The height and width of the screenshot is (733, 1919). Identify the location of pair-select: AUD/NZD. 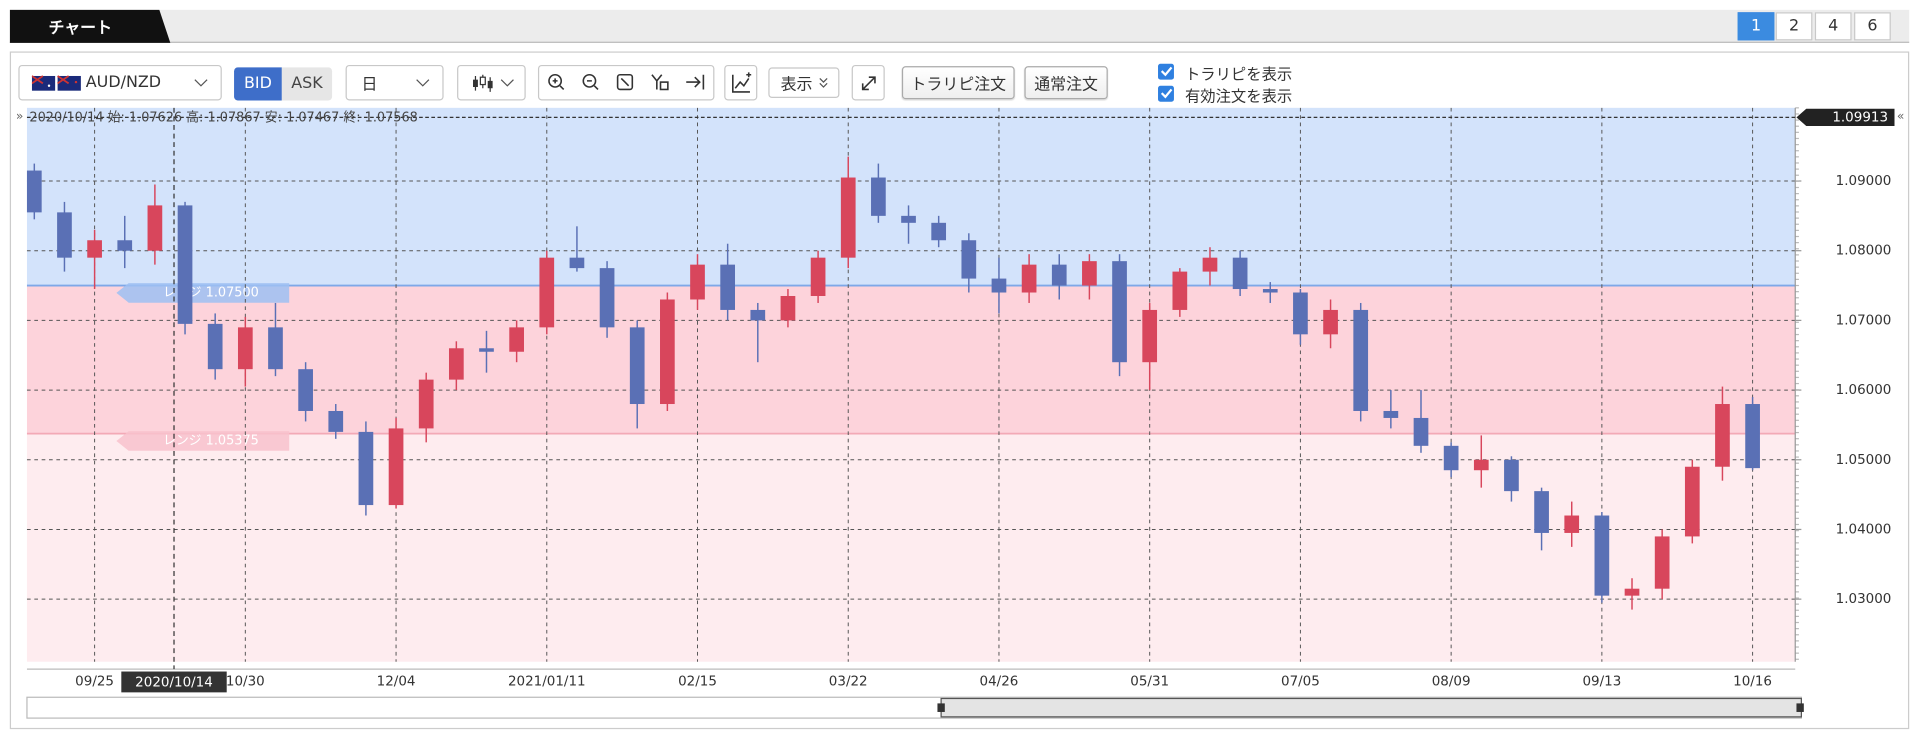
(120, 82).